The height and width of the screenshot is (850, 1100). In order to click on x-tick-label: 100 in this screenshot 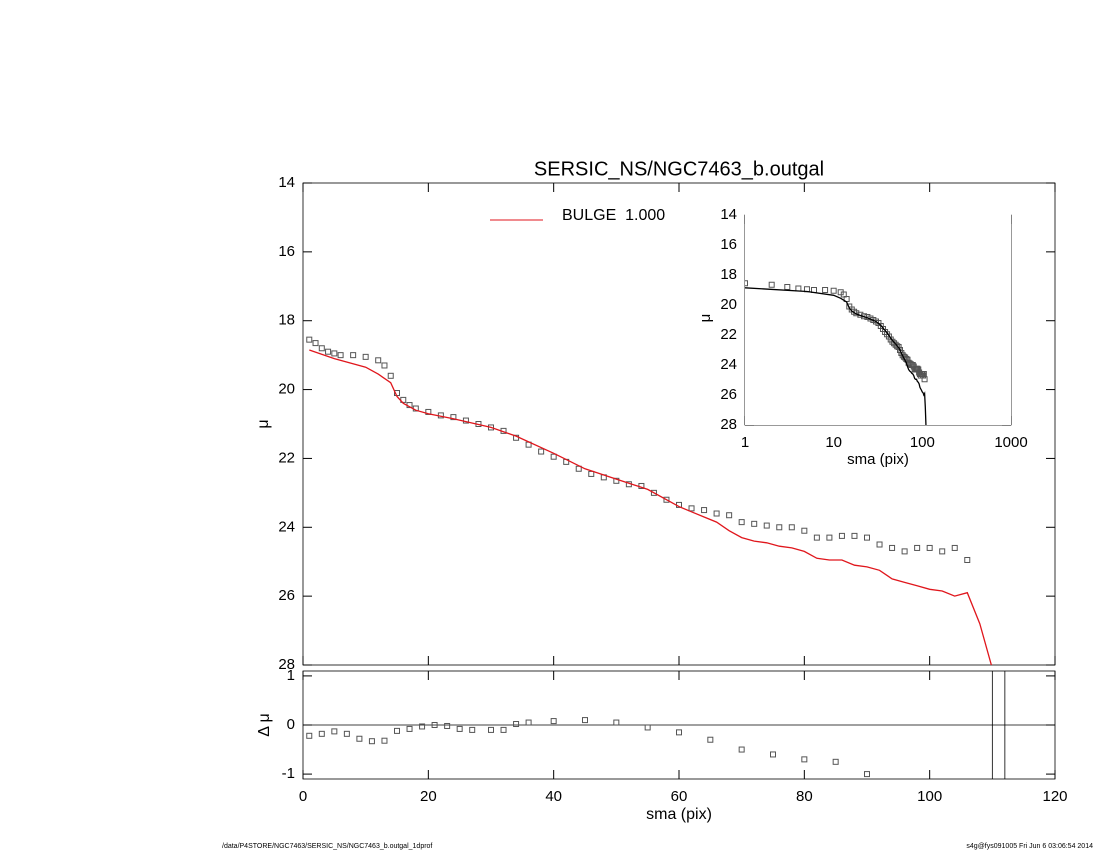, I will do `click(922, 442)`.